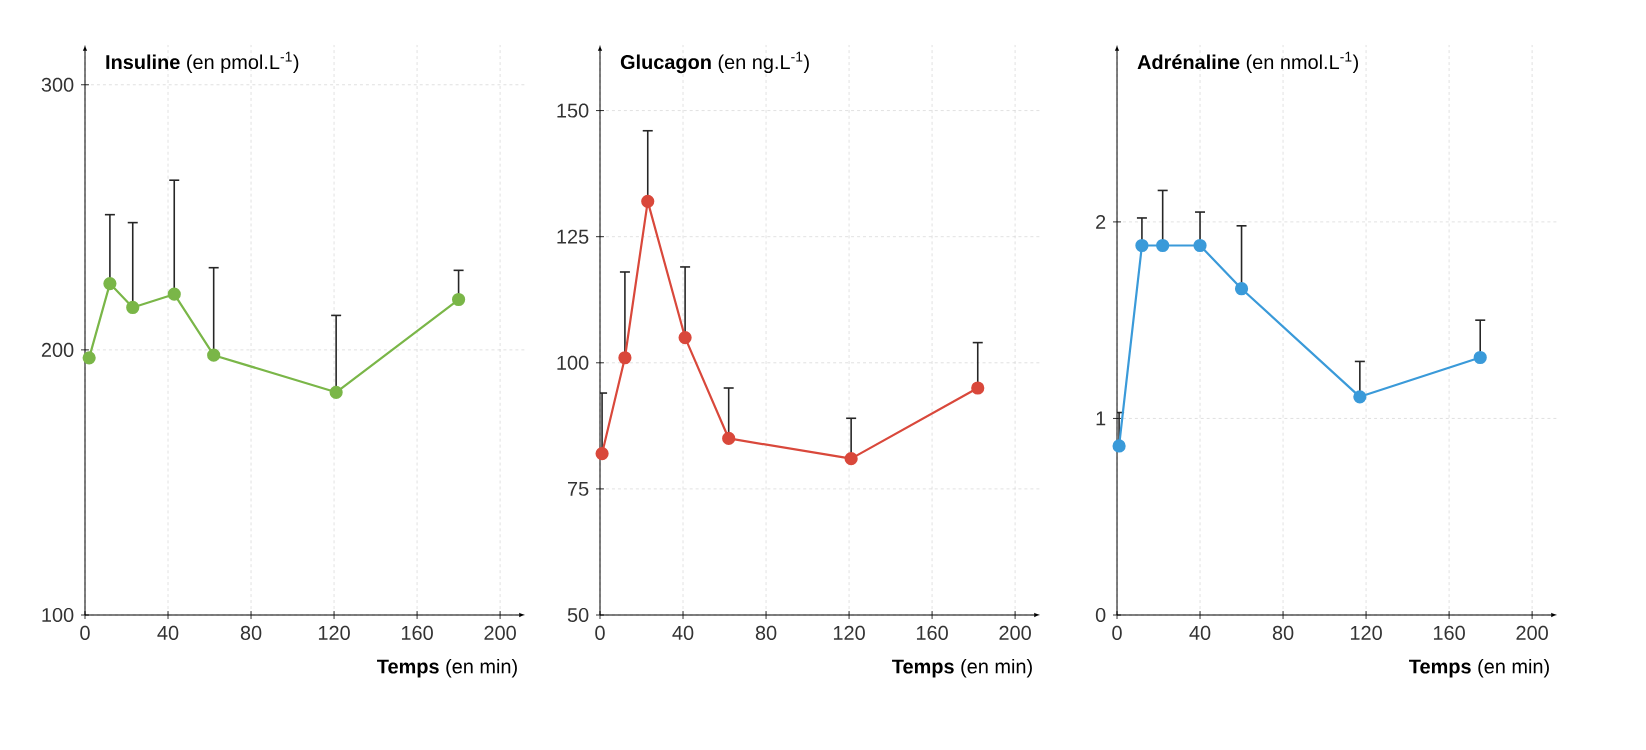  I want to click on y-axis-title: Glucagon (en ng.L$^{-1}$), so click(714, 62).